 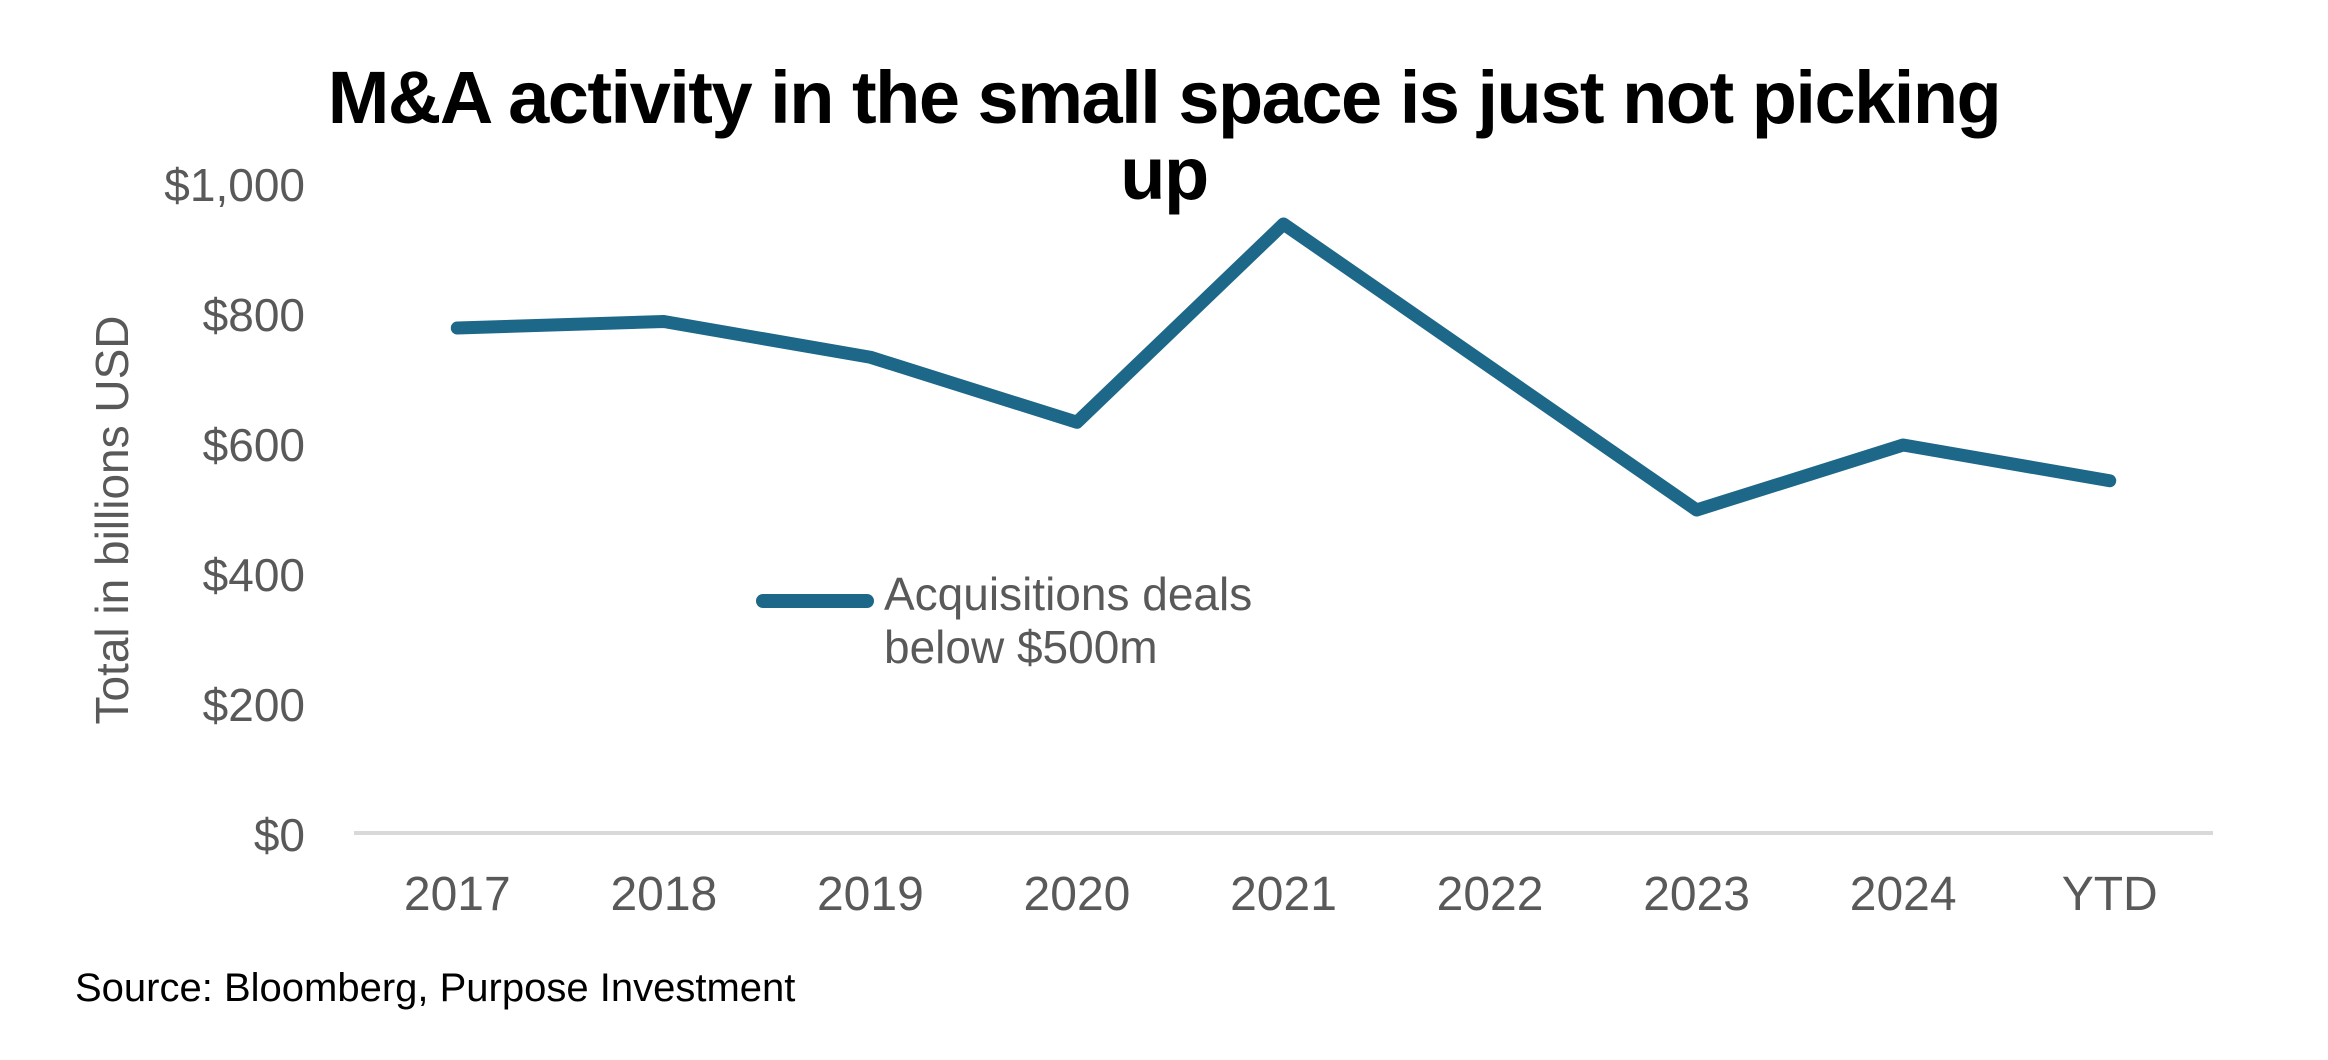 What do you see at coordinates (435, 988) in the screenshot?
I see `source-note: Source: Bloomberg, Purpose Investment` at bounding box center [435, 988].